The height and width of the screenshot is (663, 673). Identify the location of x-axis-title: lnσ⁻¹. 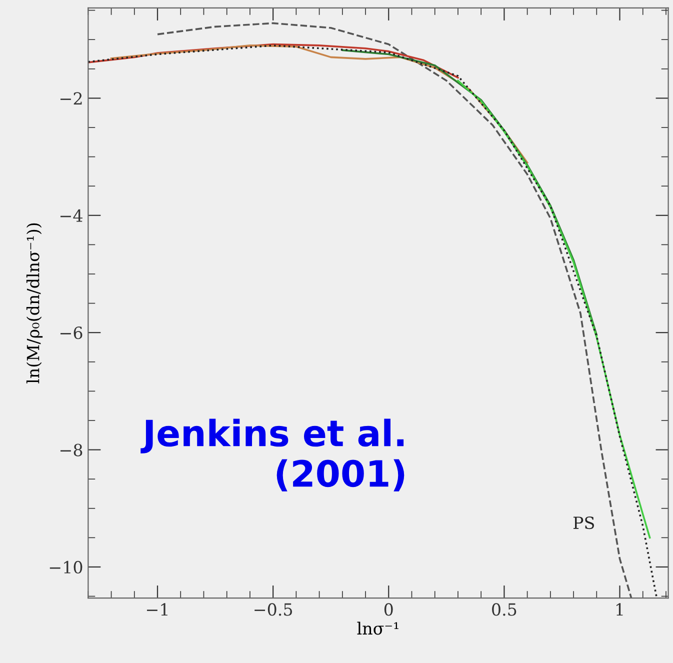
(377, 628).